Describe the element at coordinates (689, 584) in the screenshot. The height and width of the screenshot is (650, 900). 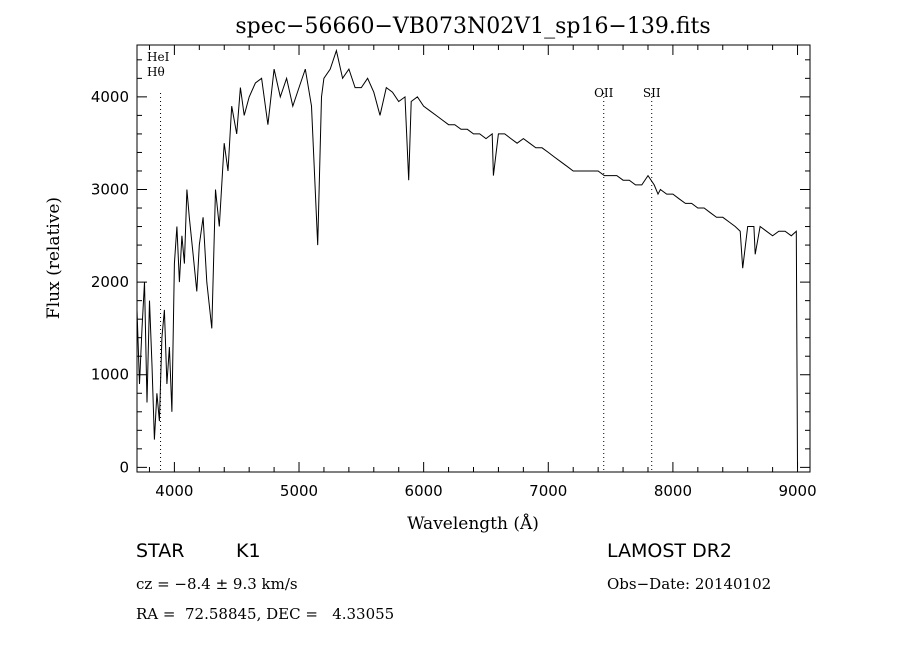
I see `obs-date-text: Obs−Date: 20140102` at that location.